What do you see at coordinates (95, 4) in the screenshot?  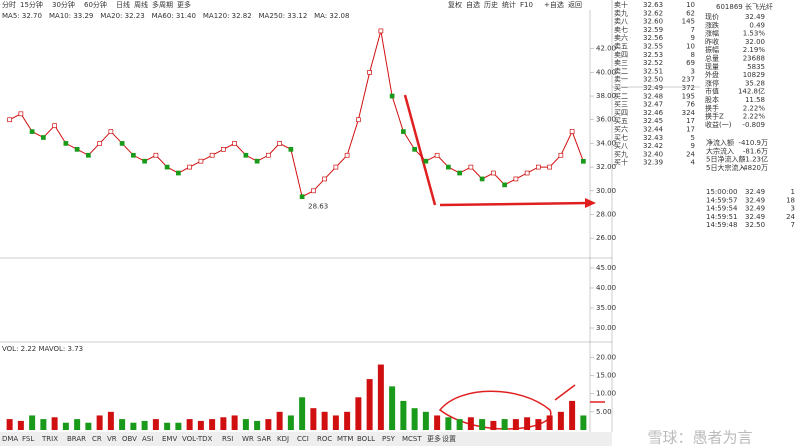 I see `tab: 60分钟` at bounding box center [95, 4].